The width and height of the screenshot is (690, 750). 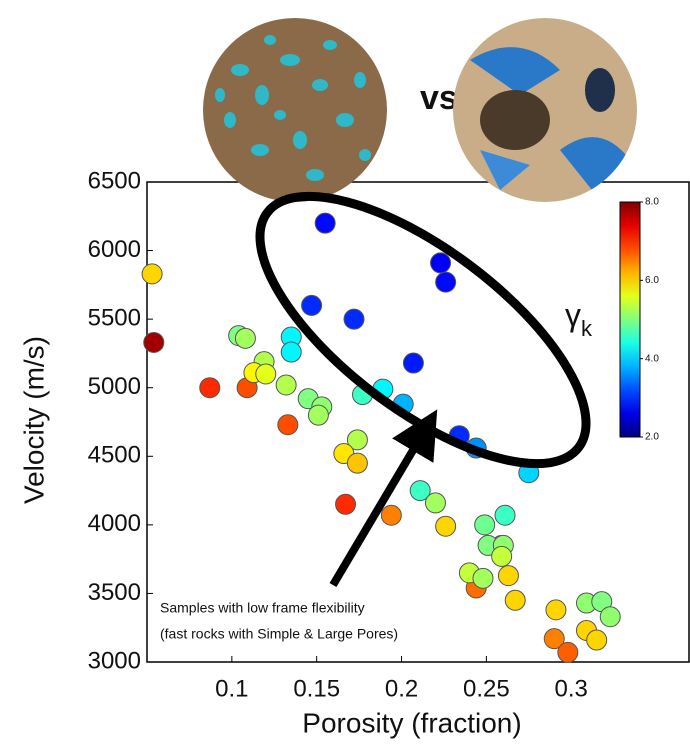 What do you see at coordinates (262, 608) in the screenshot?
I see `annotation: Samples with low frame flexibility` at bounding box center [262, 608].